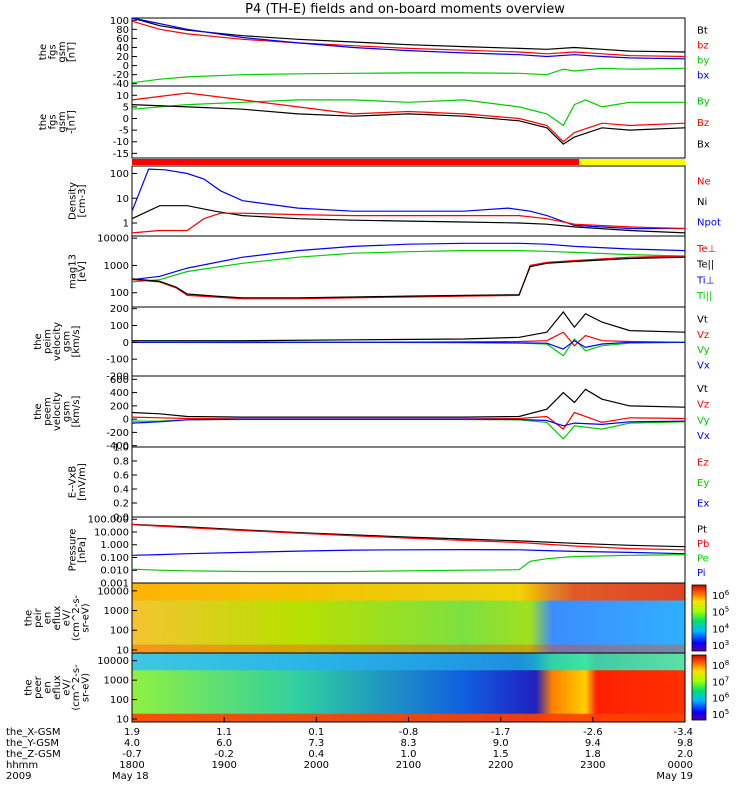 This screenshot has height=800, width=750. What do you see at coordinates (117, 446) in the screenshot?
I see `y-tick-label: -400` at bounding box center [117, 446].